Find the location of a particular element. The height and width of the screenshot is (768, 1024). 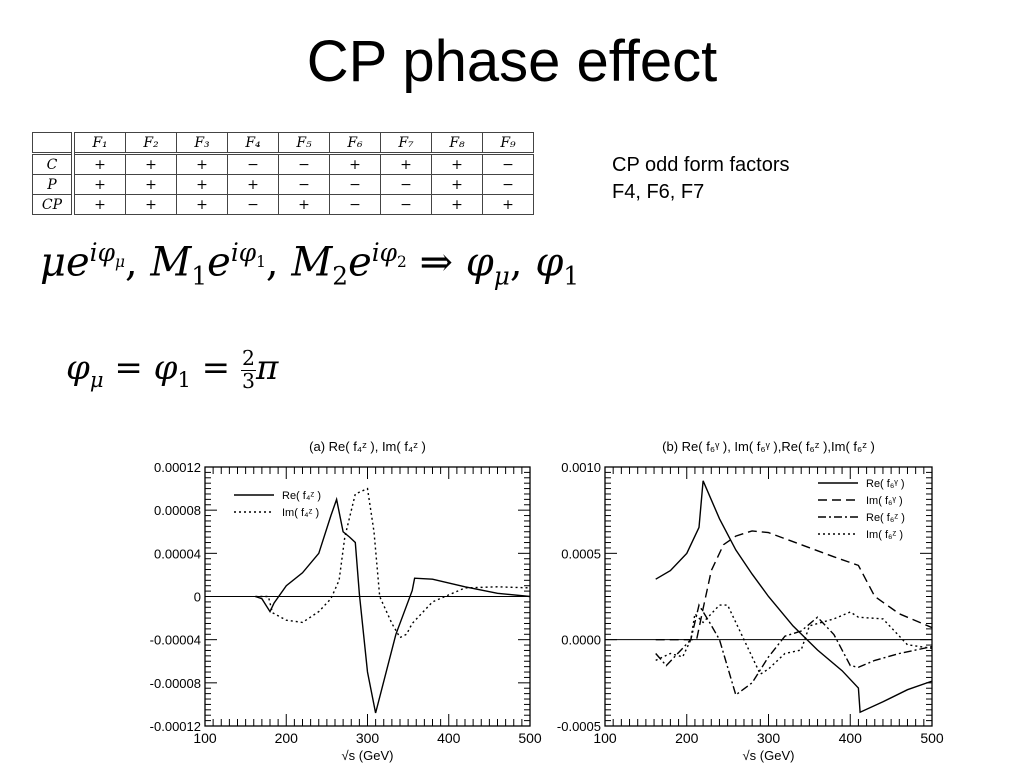

formula-implies-arrow: ⇒ is located at coordinates (436, 262).